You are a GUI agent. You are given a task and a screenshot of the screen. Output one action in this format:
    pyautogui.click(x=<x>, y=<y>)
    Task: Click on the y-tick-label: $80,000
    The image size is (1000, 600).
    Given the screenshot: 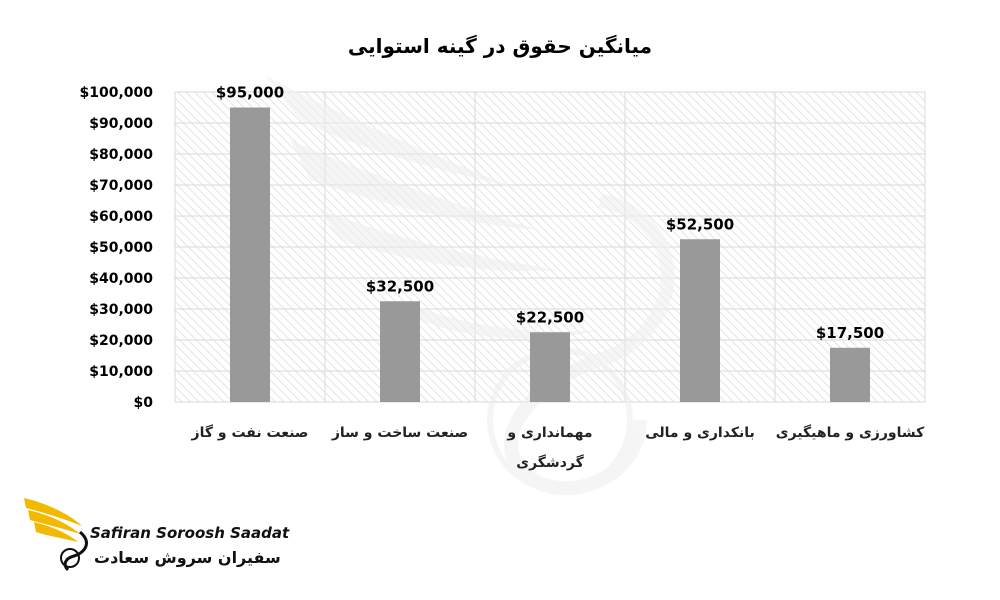 What is the action you would take?
    pyautogui.click(x=121, y=155)
    